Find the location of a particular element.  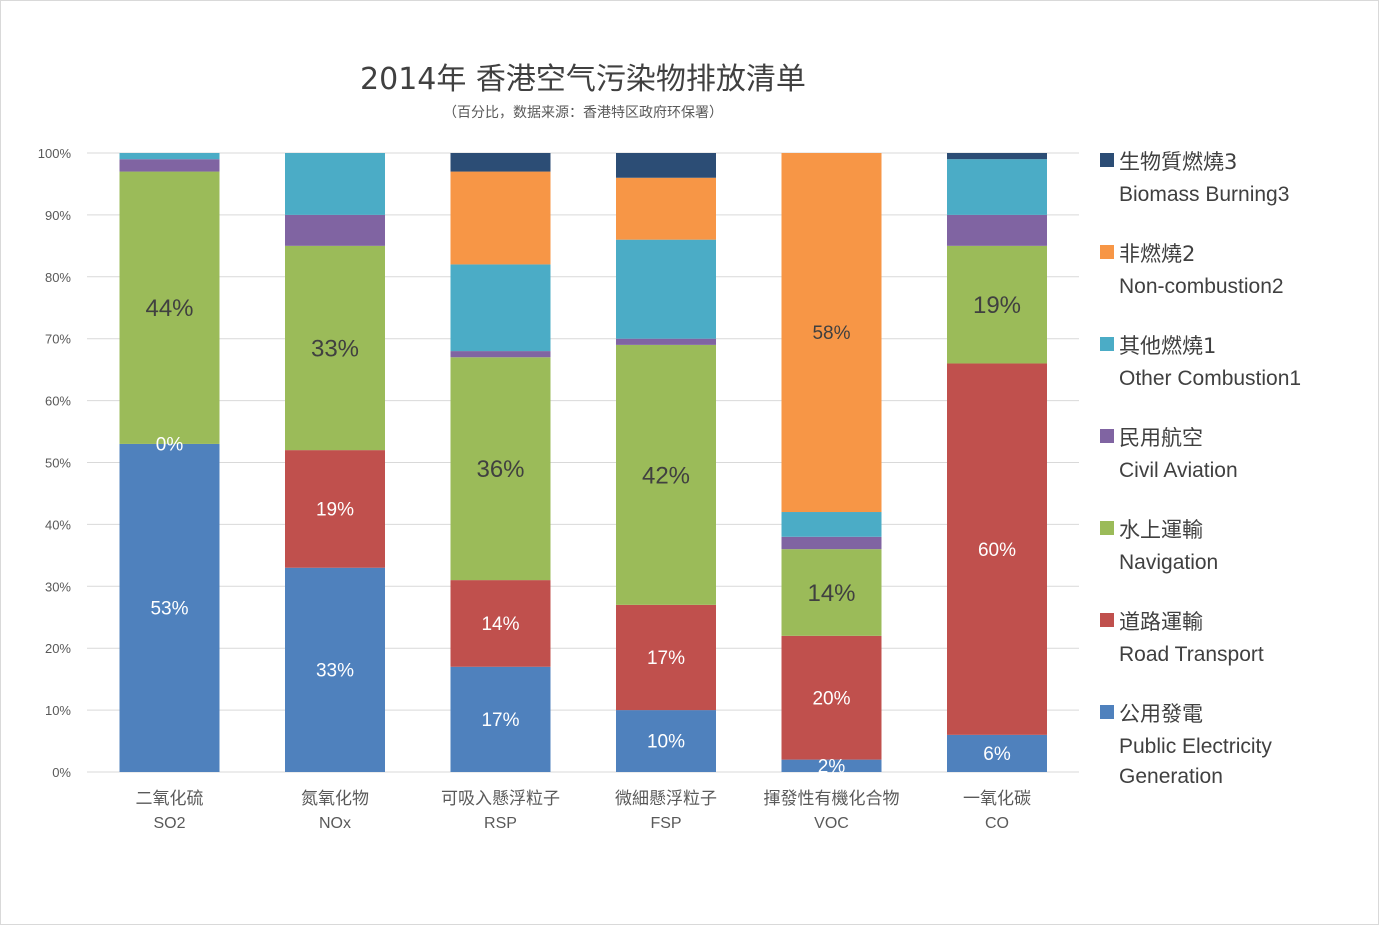

legend-label-en: Road Transport is located at coordinates (1191, 654).